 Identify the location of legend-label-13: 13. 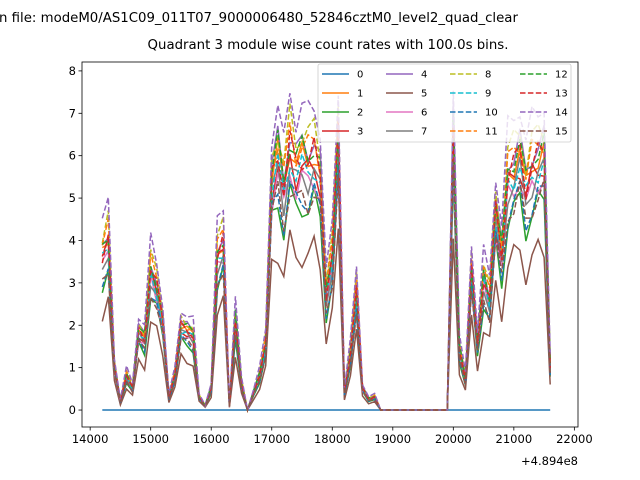
(561, 94).